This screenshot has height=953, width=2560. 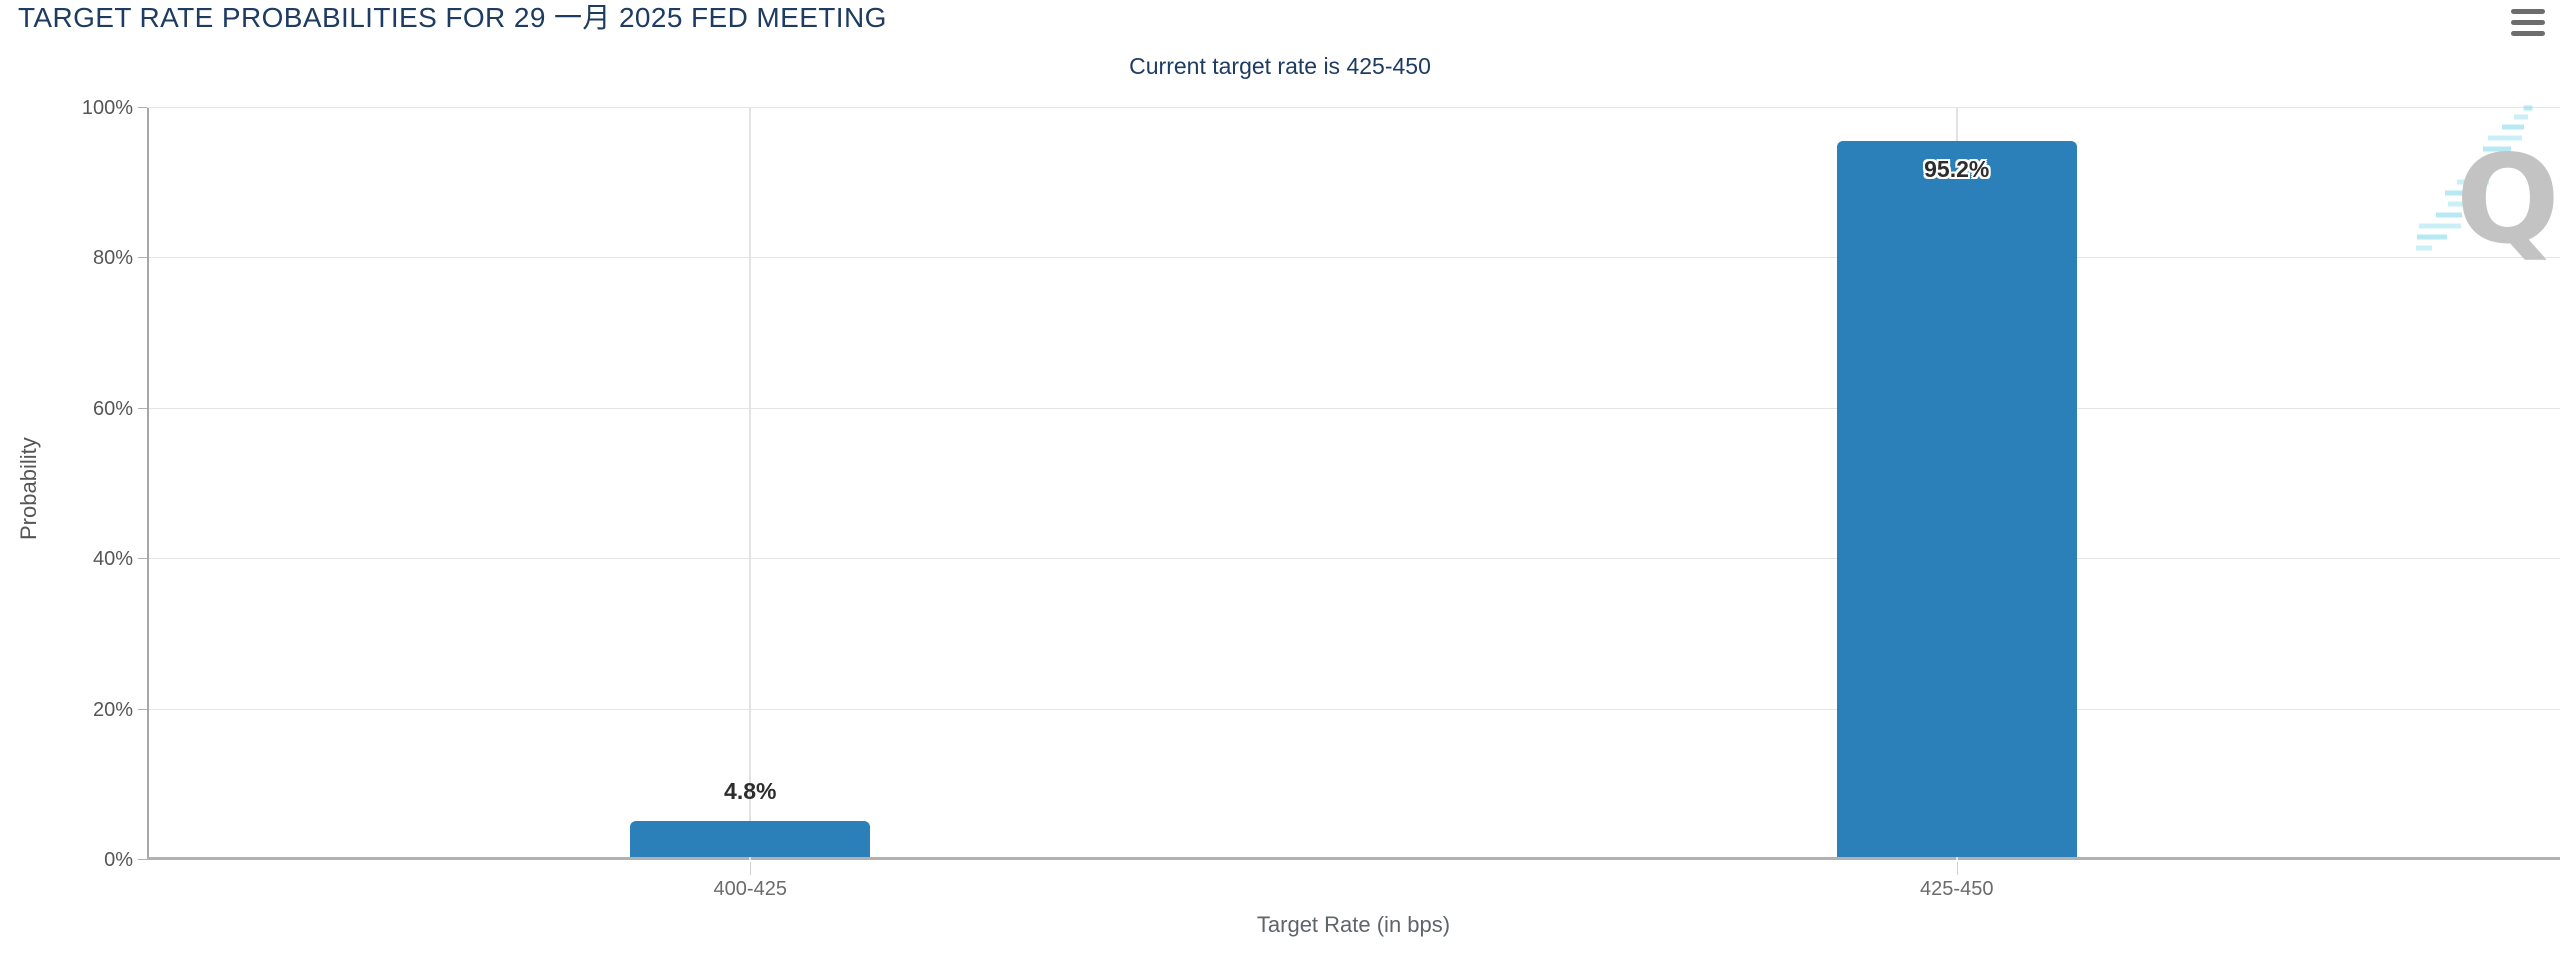 I want to click on hamburger-icon, so click(x=2529, y=22).